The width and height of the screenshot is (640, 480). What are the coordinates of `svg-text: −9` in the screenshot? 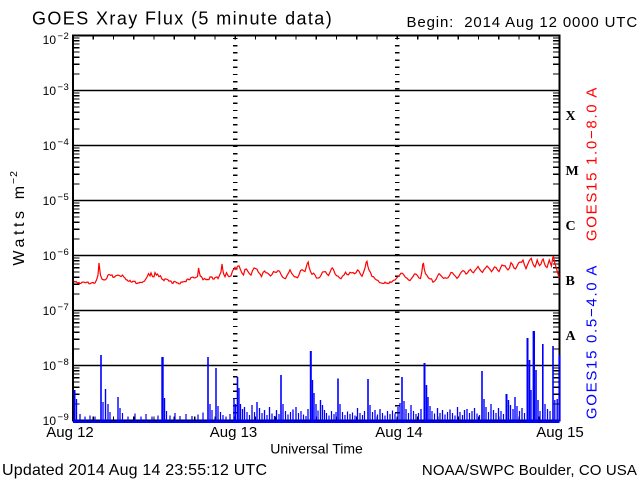 It's located at (64, 417).